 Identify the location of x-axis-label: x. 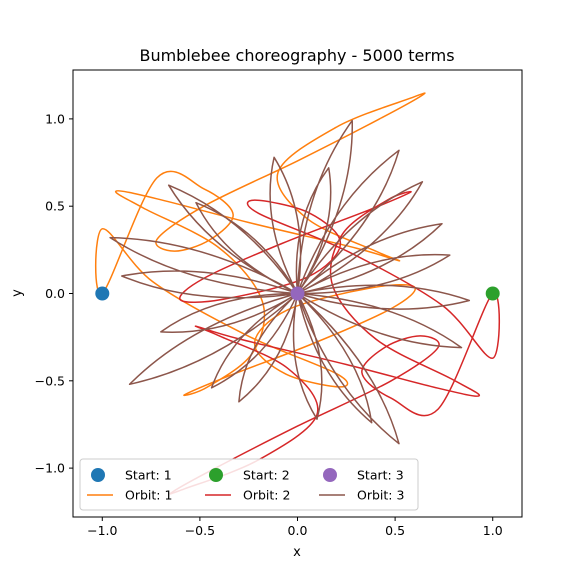
(297, 552).